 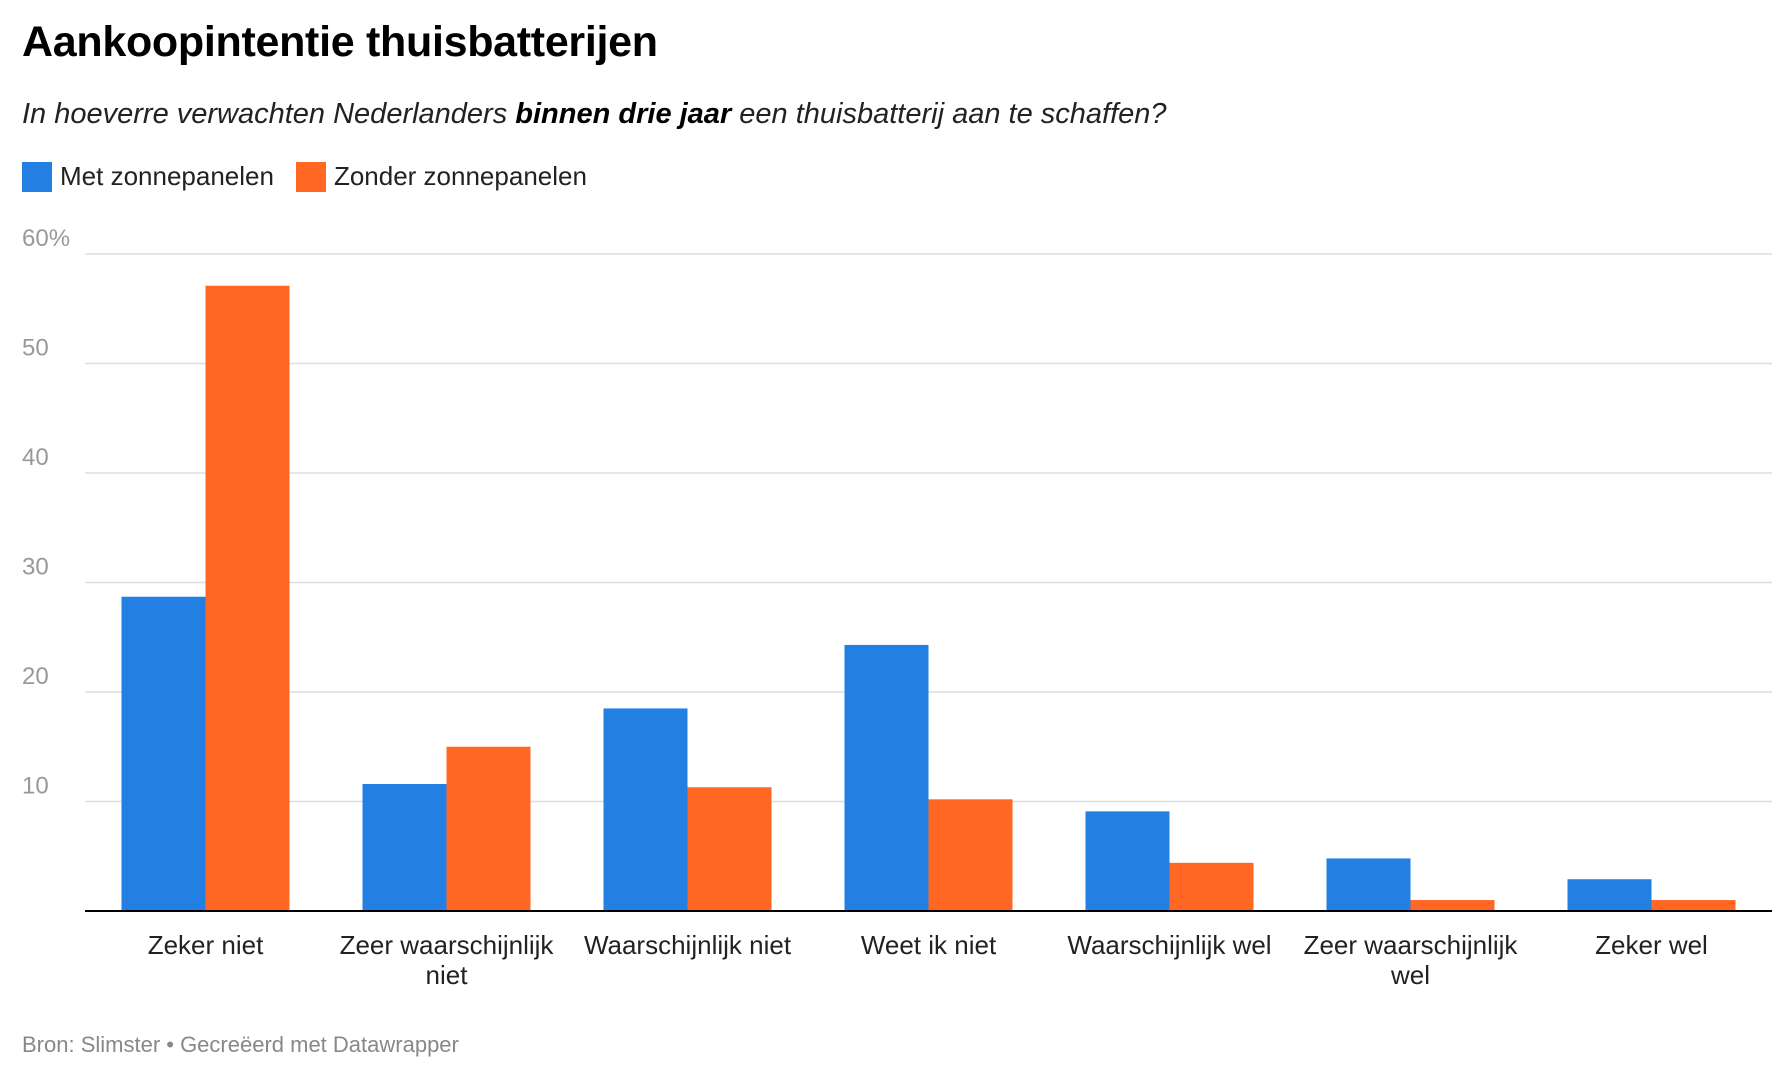 What do you see at coordinates (1169, 945) in the screenshot?
I see `x-tick-label: Waarschijnlijk wel` at bounding box center [1169, 945].